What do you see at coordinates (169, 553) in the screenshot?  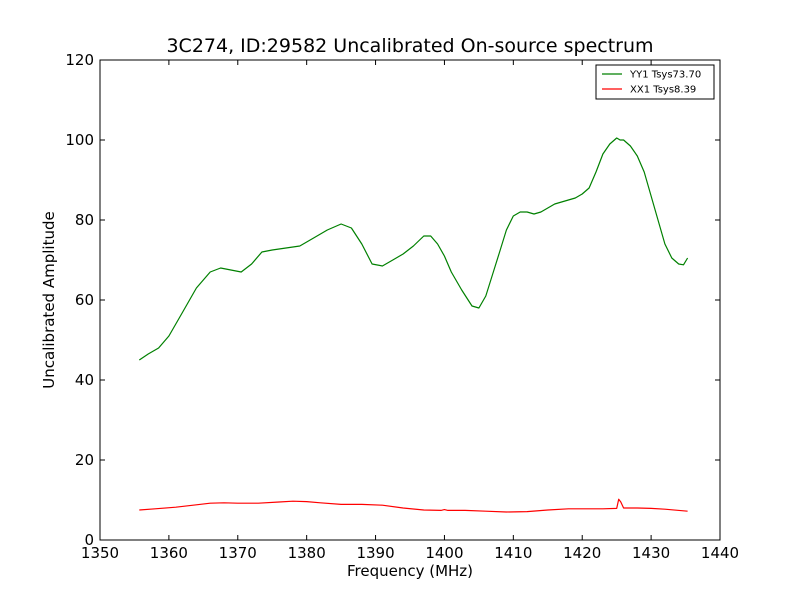 I see `x-tick-label: 1360` at bounding box center [169, 553].